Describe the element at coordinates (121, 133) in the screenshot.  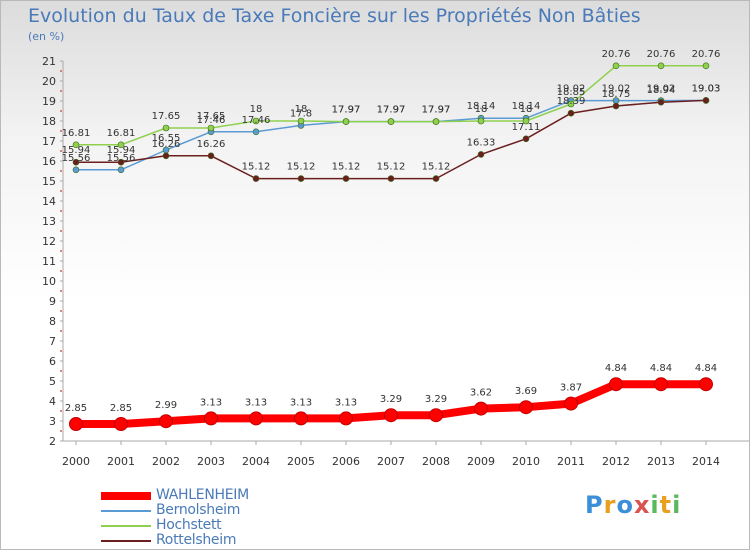
I see `data-label-hochstett: 16.81` at that location.